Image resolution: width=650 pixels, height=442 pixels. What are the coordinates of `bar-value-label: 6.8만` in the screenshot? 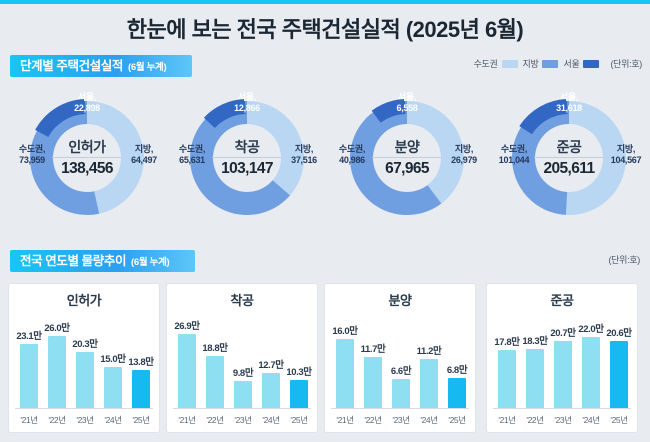 It's located at (457, 371).